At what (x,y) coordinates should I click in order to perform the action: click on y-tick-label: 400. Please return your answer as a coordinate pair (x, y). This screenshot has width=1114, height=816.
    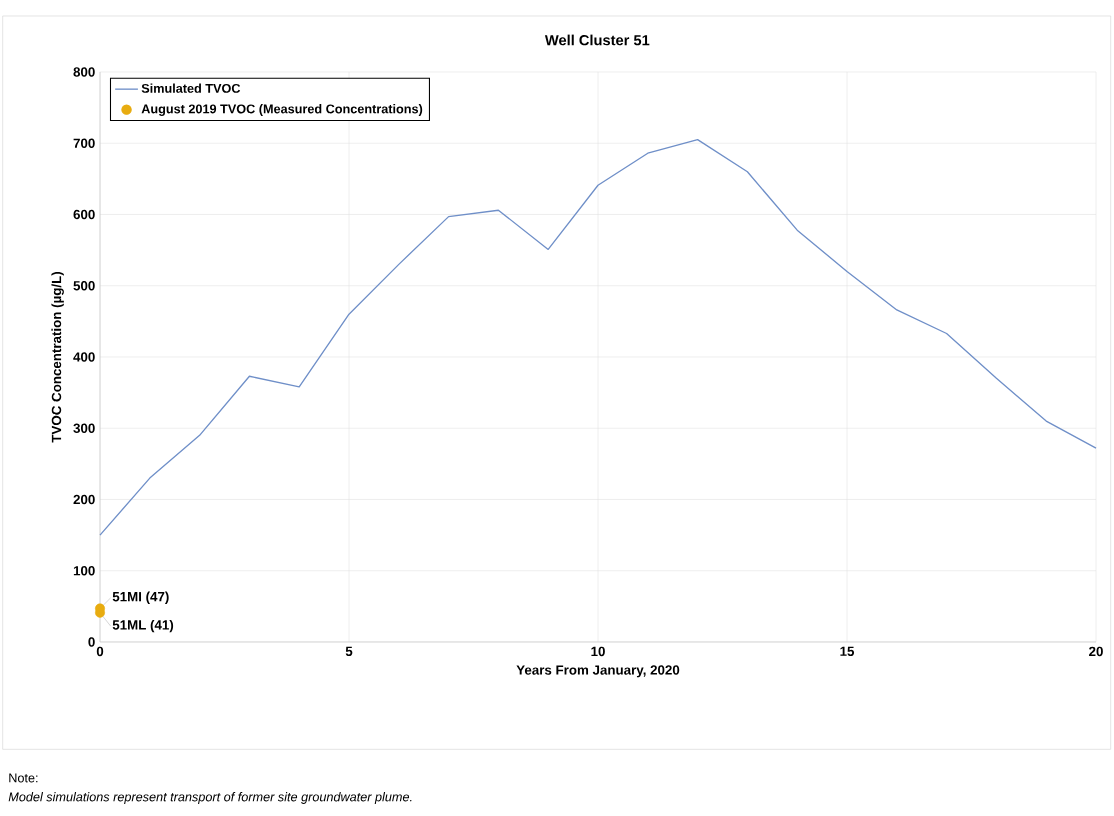
    Looking at the image, I should click on (84, 357).